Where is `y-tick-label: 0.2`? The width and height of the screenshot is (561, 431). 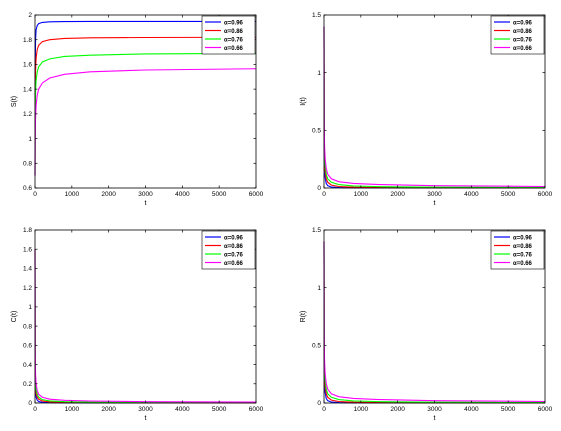
y-tick-label: 0.2 is located at coordinates (27, 384).